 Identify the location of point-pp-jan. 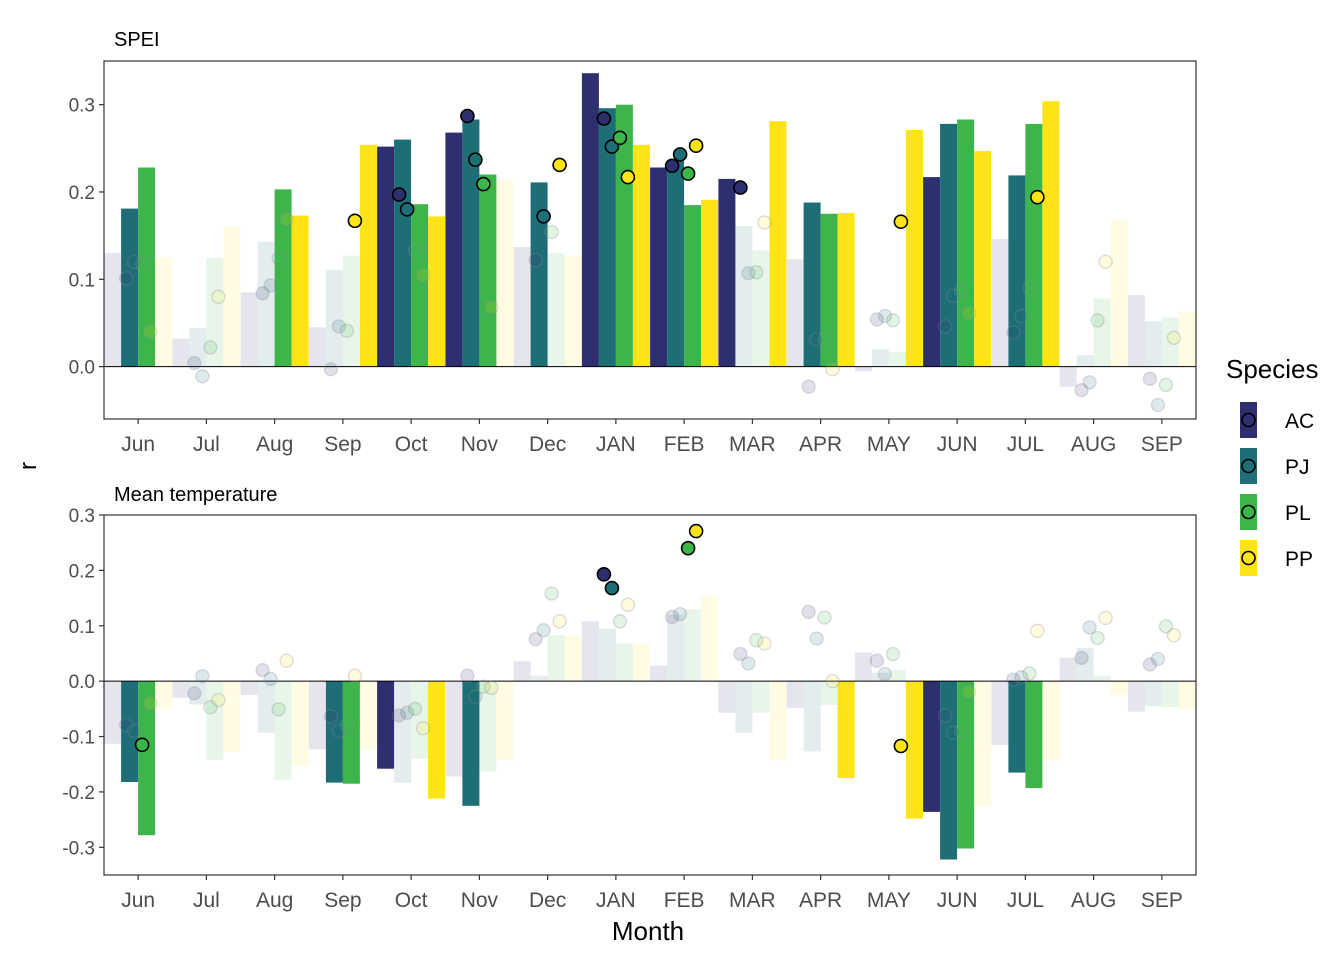
(628, 604).